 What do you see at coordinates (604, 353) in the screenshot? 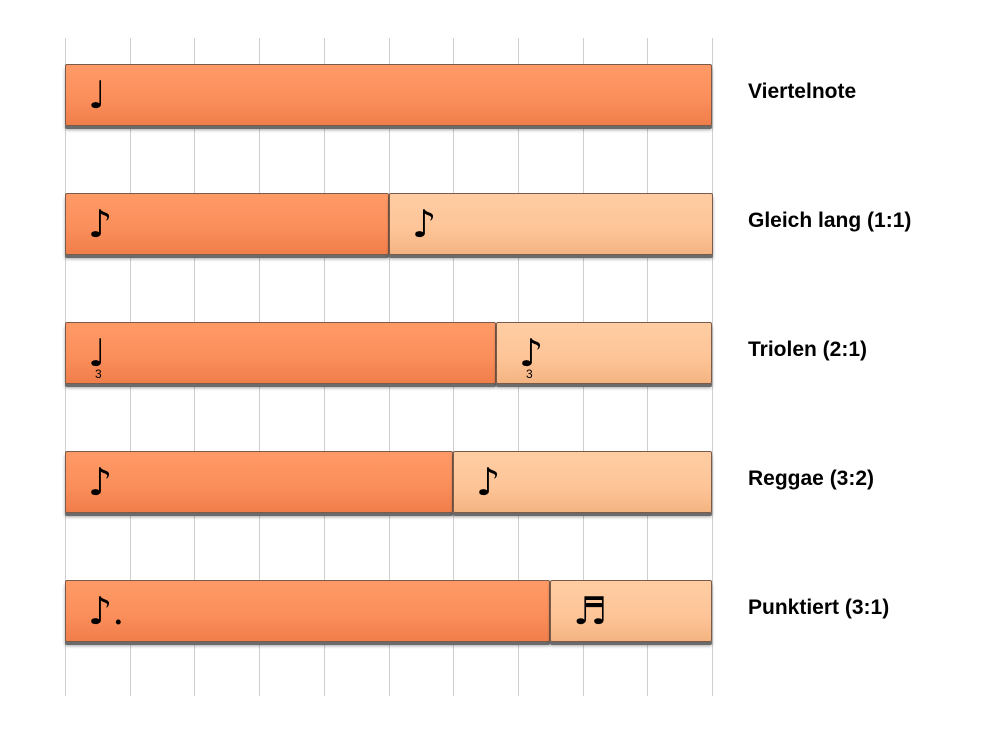
I see `segment-triolen-2: ♪ 3` at bounding box center [604, 353].